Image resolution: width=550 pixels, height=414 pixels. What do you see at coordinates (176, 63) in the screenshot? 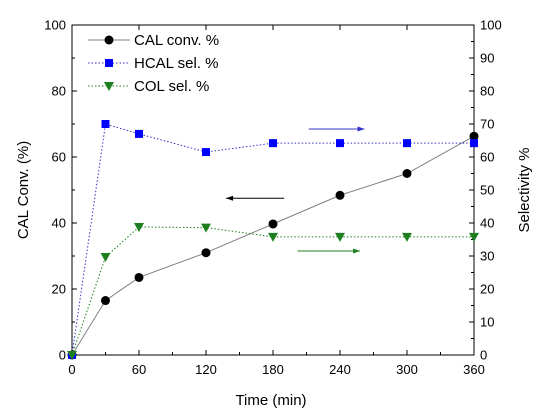
I see `legend-label-1: HCAL sel. %` at bounding box center [176, 63].